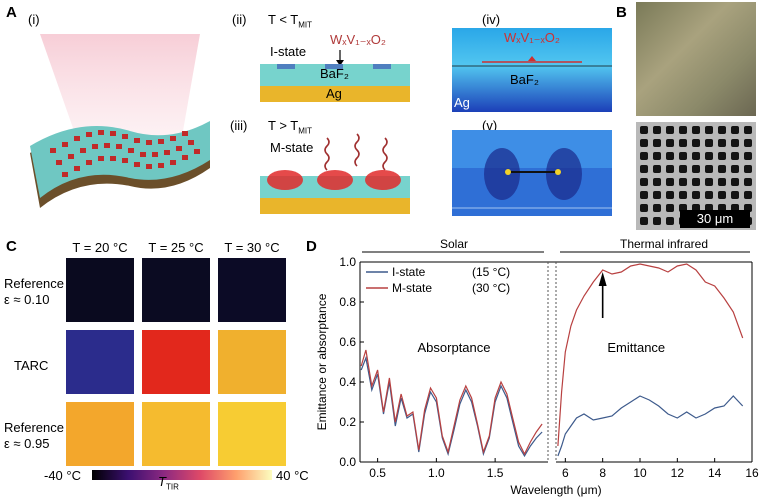 The width and height of the screenshot is (760, 502). Describe the element at coordinates (239, 125) in the screenshot. I see `panel-a-iii-label: (iii)` at that location.